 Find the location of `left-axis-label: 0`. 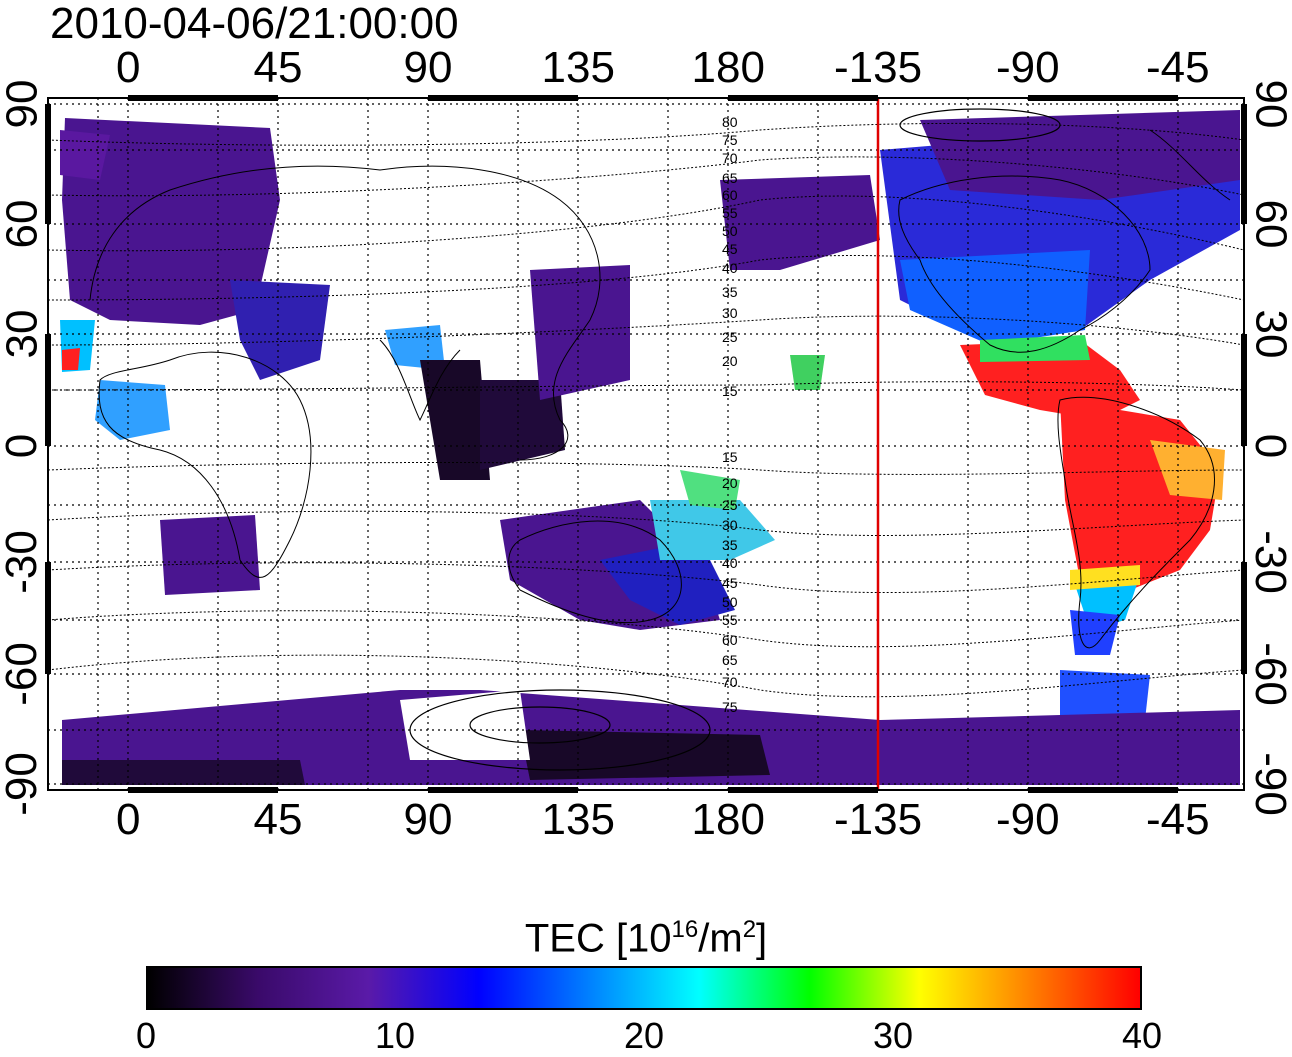

left-axis-label: 0 is located at coordinates (23, 446).